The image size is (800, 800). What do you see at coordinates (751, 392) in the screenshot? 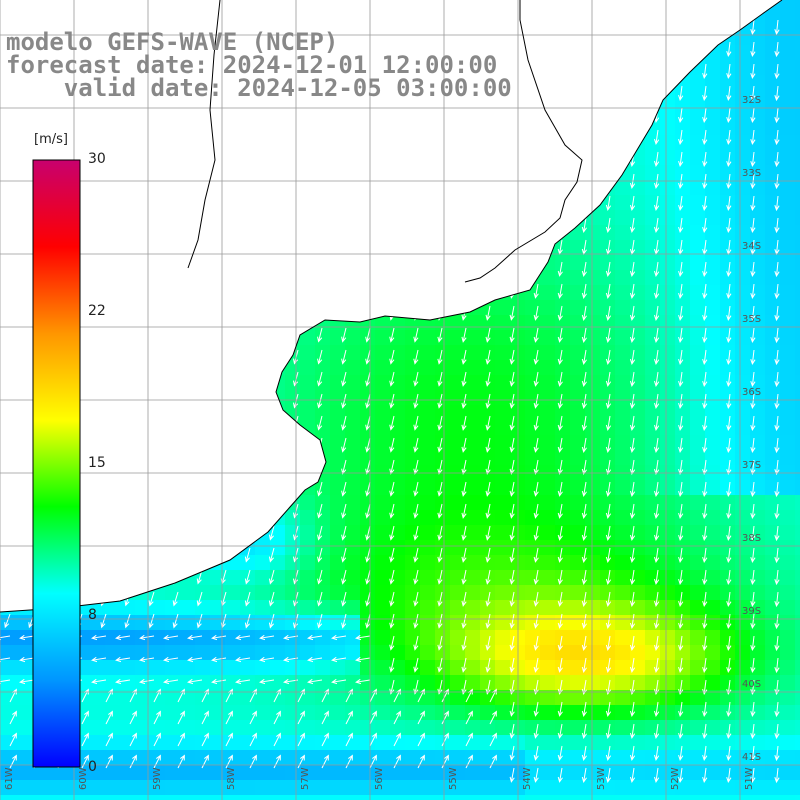
I see `lat-label: 36S` at bounding box center [751, 392].